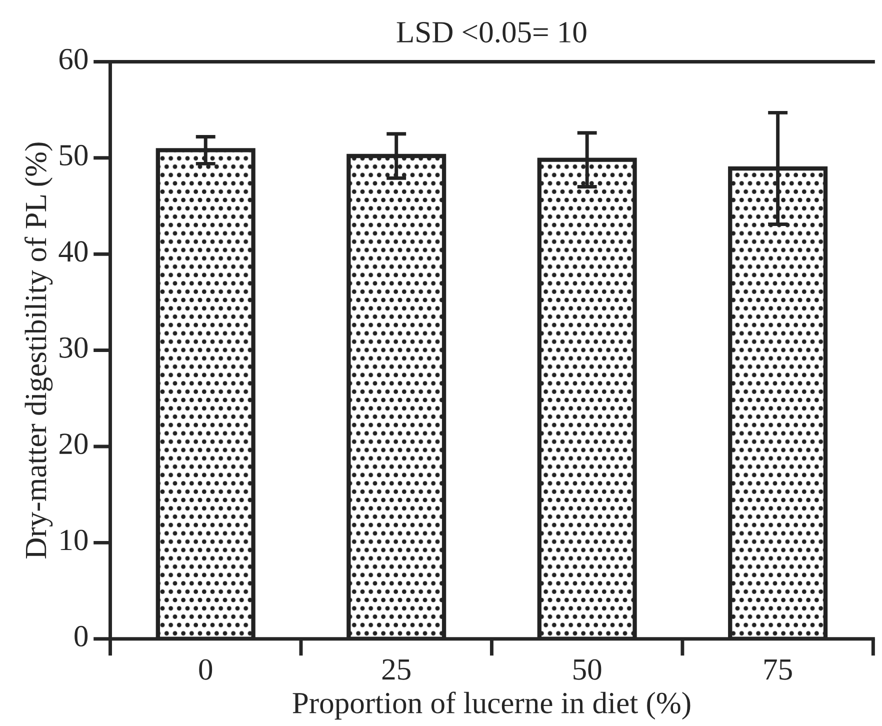 This screenshot has width=882, height=726. What do you see at coordinates (74, 155) in the screenshot?
I see `y-tick-label: 50` at bounding box center [74, 155].